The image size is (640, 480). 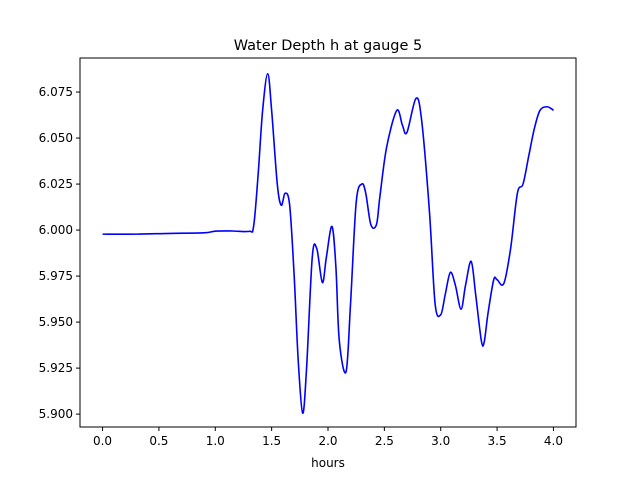 What do you see at coordinates (328, 463) in the screenshot?
I see `x-axis-label: hours` at bounding box center [328, 463].